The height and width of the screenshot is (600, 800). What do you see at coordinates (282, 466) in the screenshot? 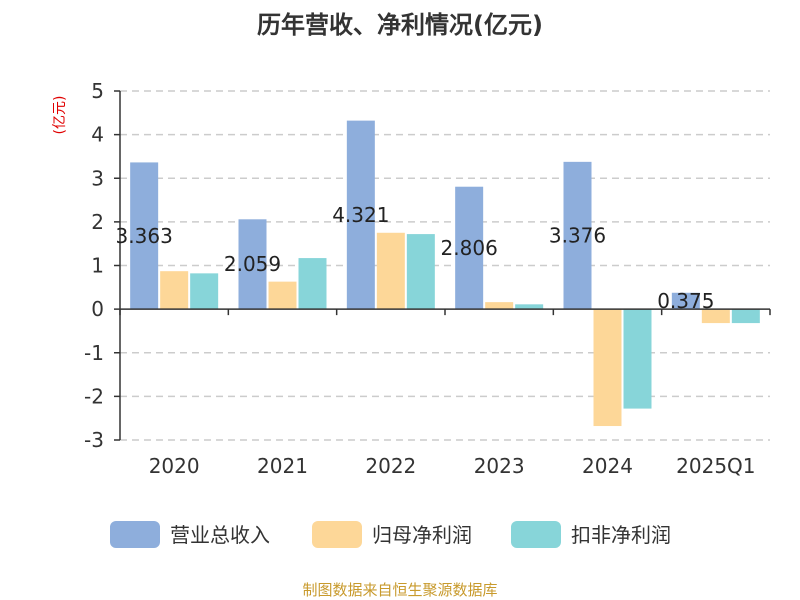
I see `x-tick-label: 2021` at bounding box center [282, 466].